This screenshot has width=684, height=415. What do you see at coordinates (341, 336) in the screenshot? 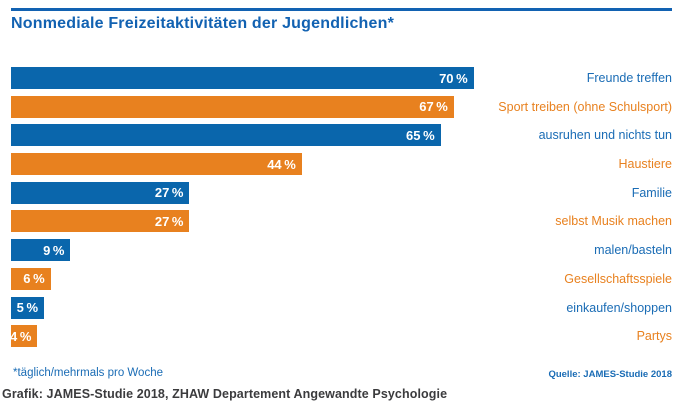
I see `bar-row: 4 % Partys` at bounding box center [341, 336].